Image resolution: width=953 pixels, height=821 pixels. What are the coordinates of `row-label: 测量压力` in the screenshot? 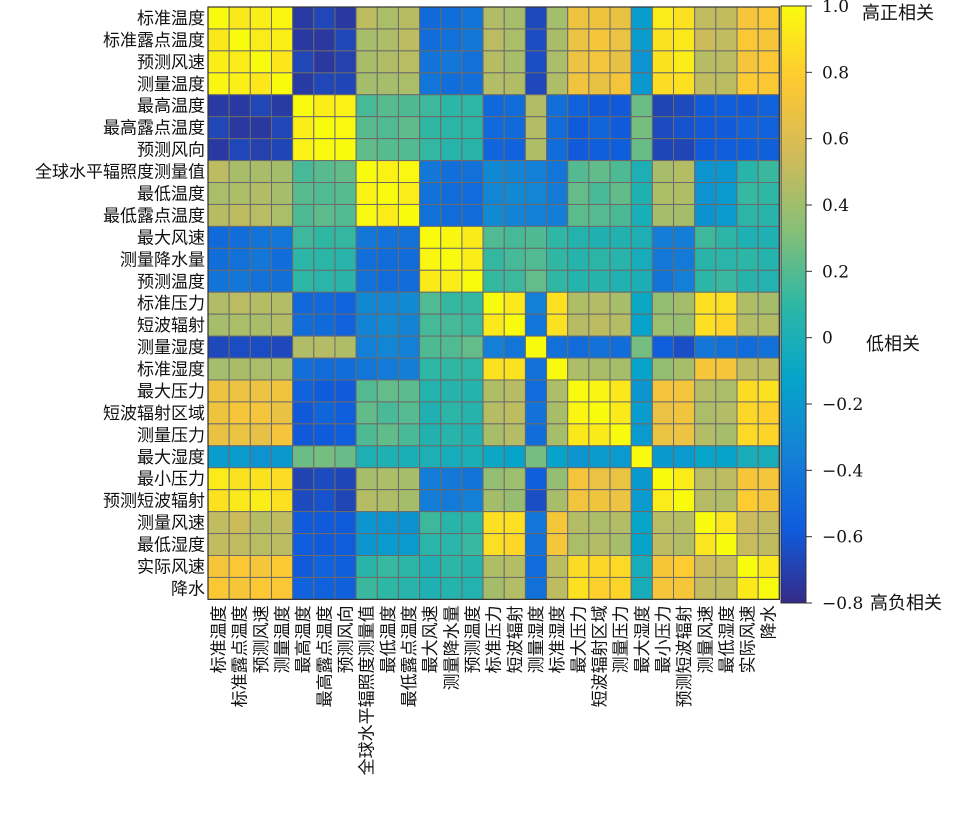 It's located at (171, 436).